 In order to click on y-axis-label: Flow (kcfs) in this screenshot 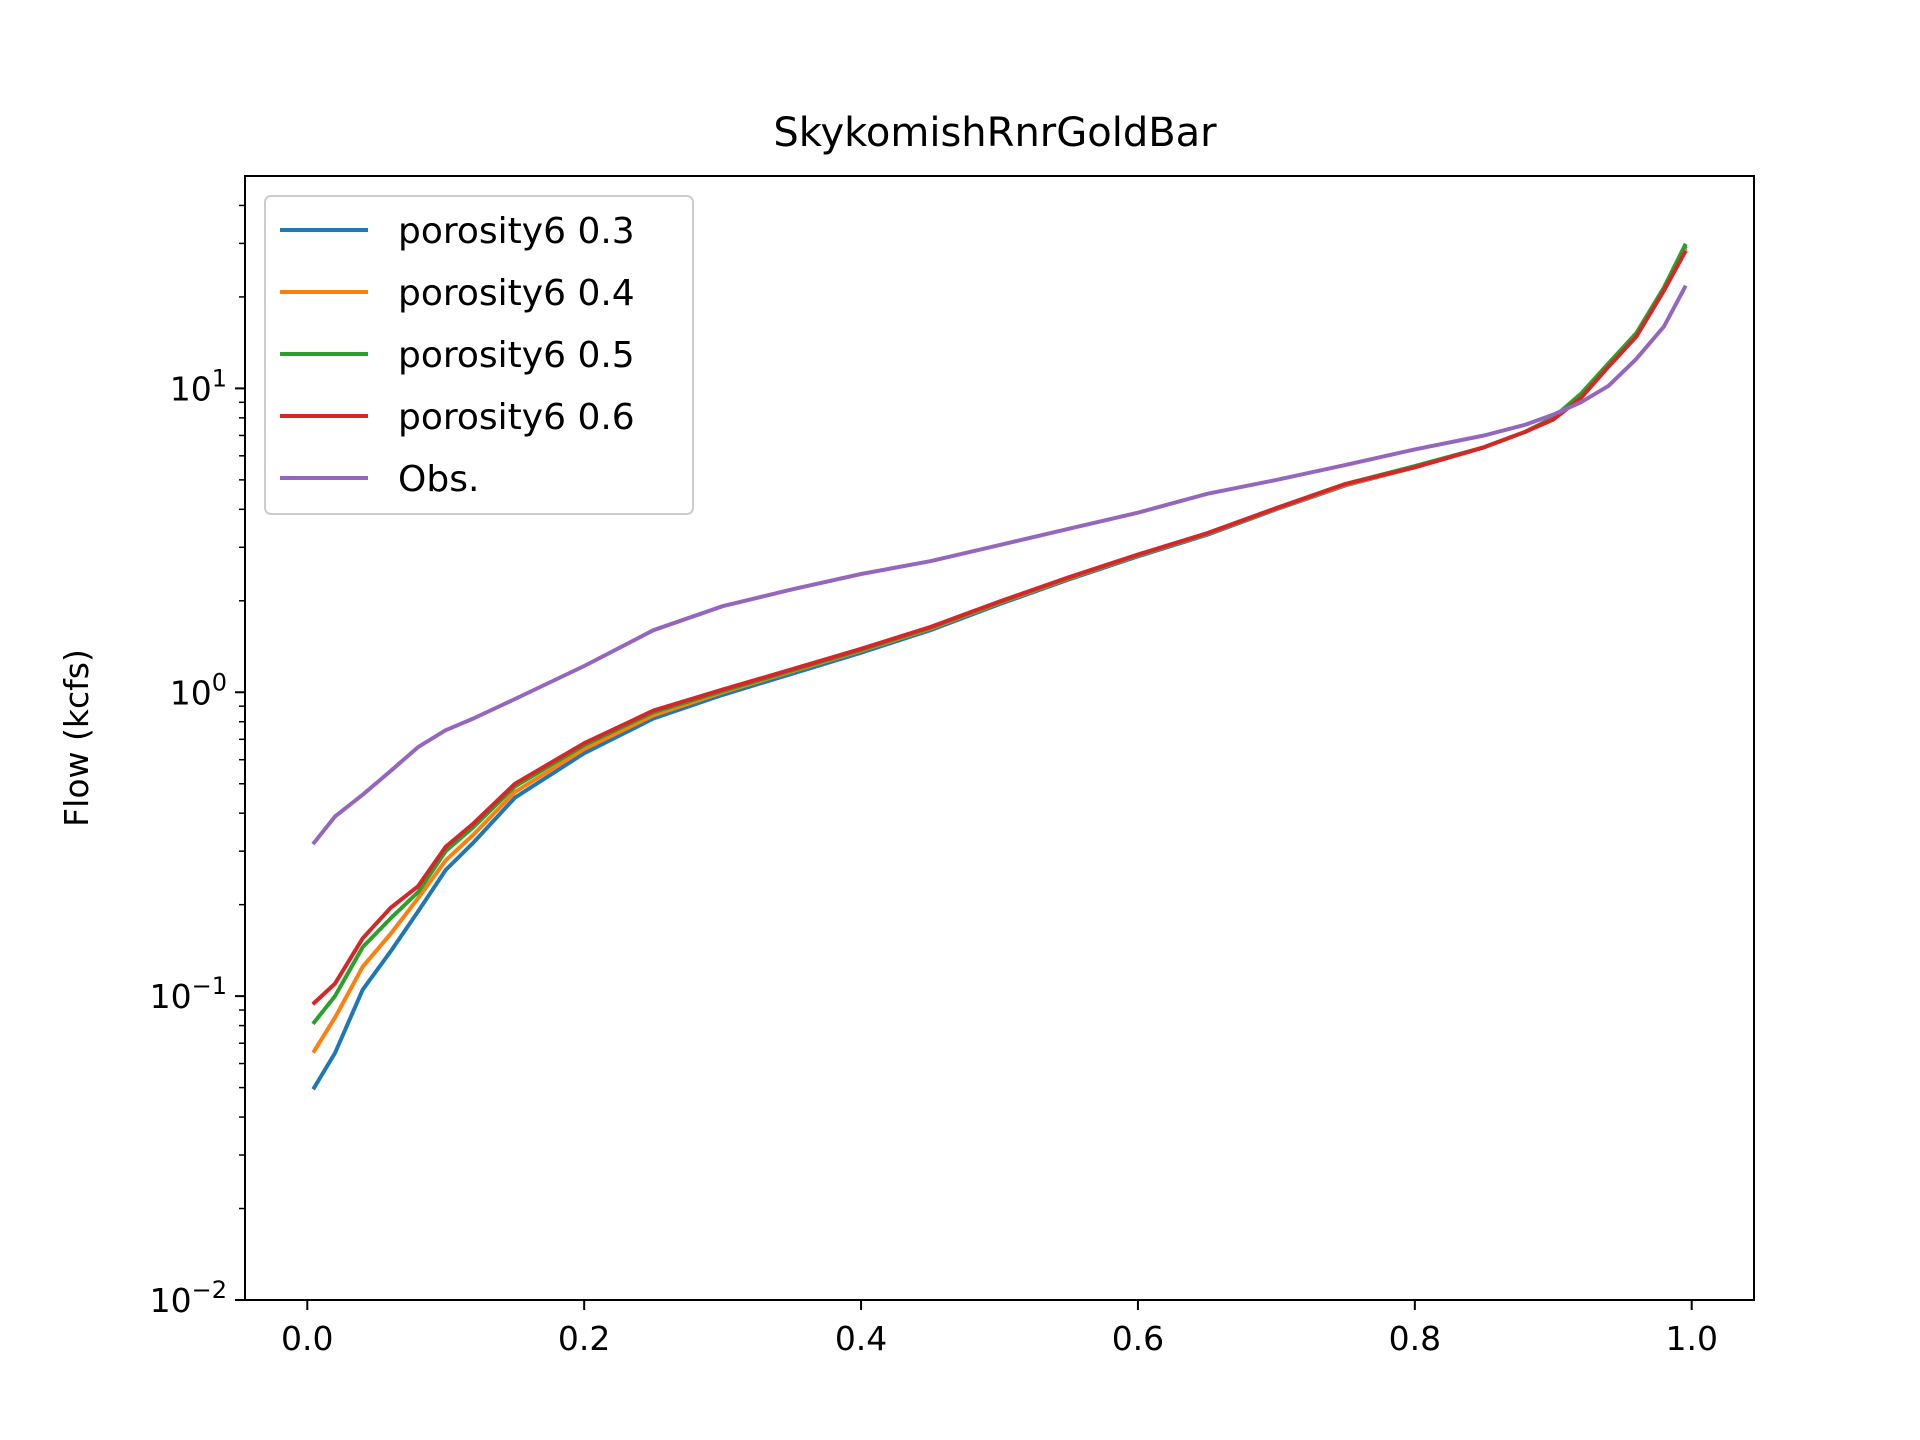, I will do `click(76, 738)`.